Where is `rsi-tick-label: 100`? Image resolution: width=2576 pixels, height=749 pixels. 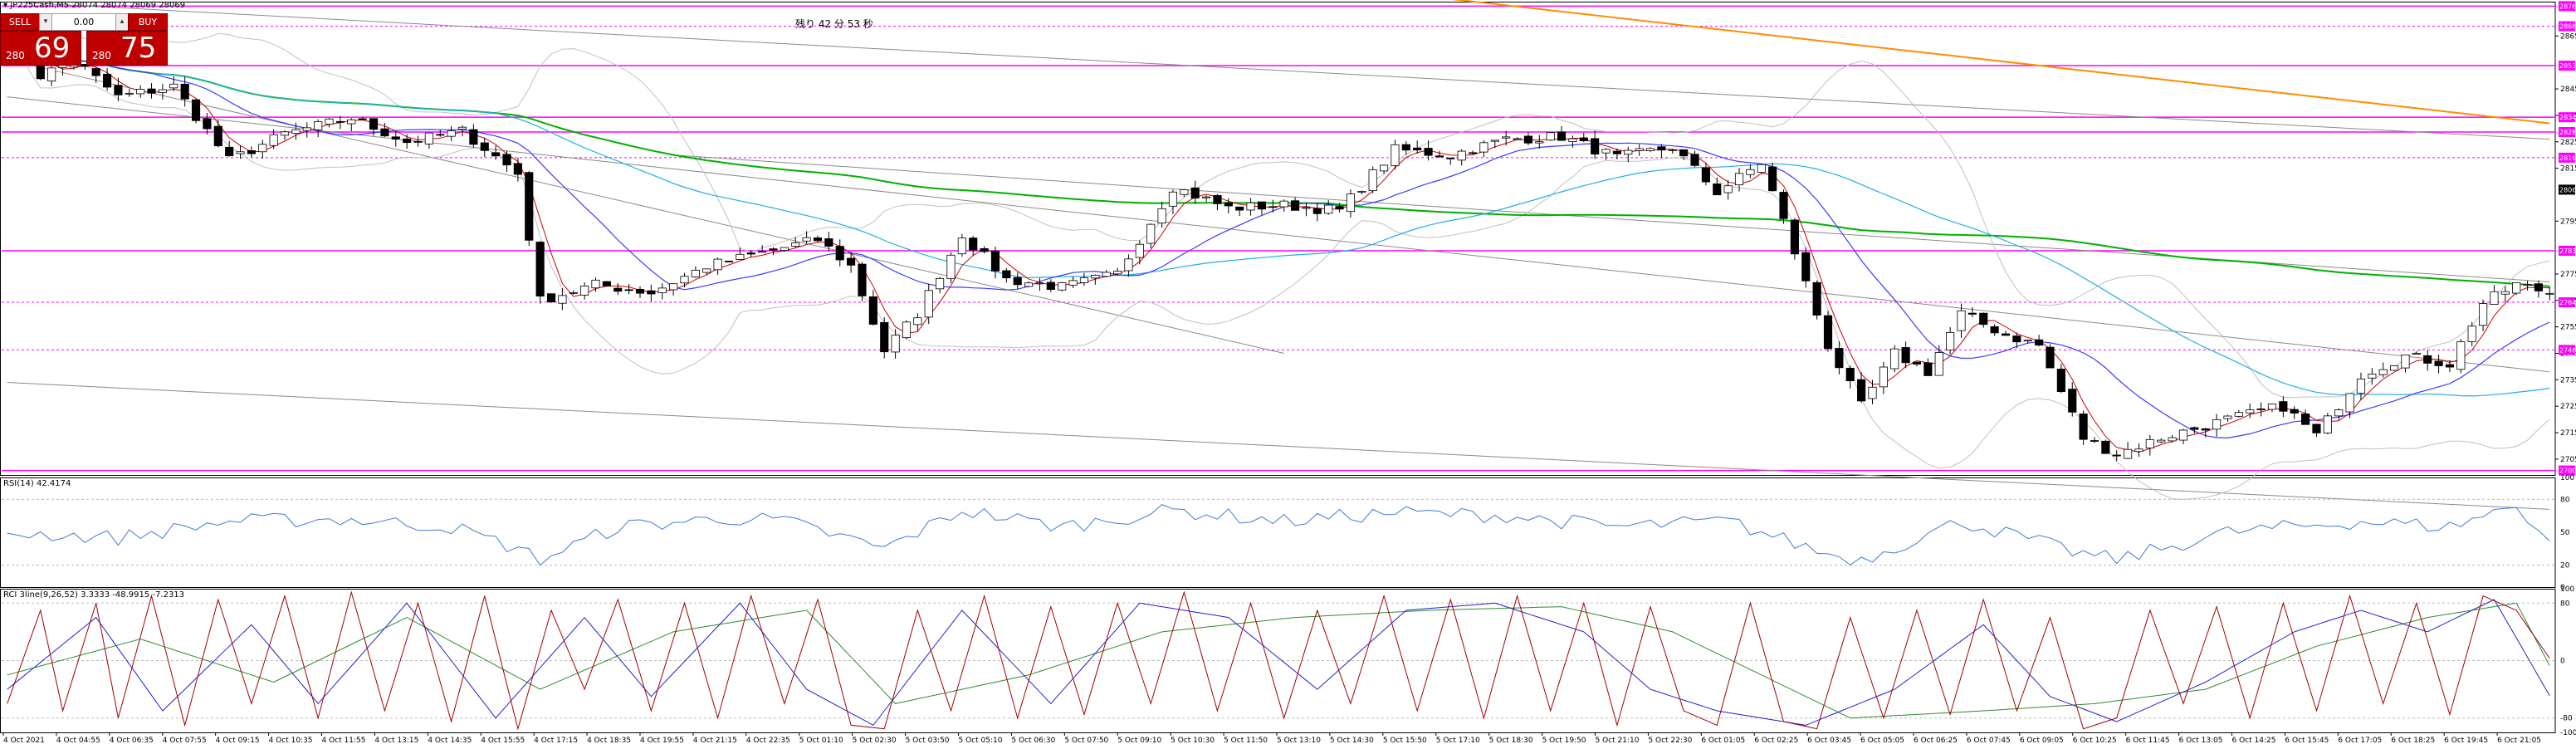 rsi-tick-label: 100 is located at coordinates (2567, 478).